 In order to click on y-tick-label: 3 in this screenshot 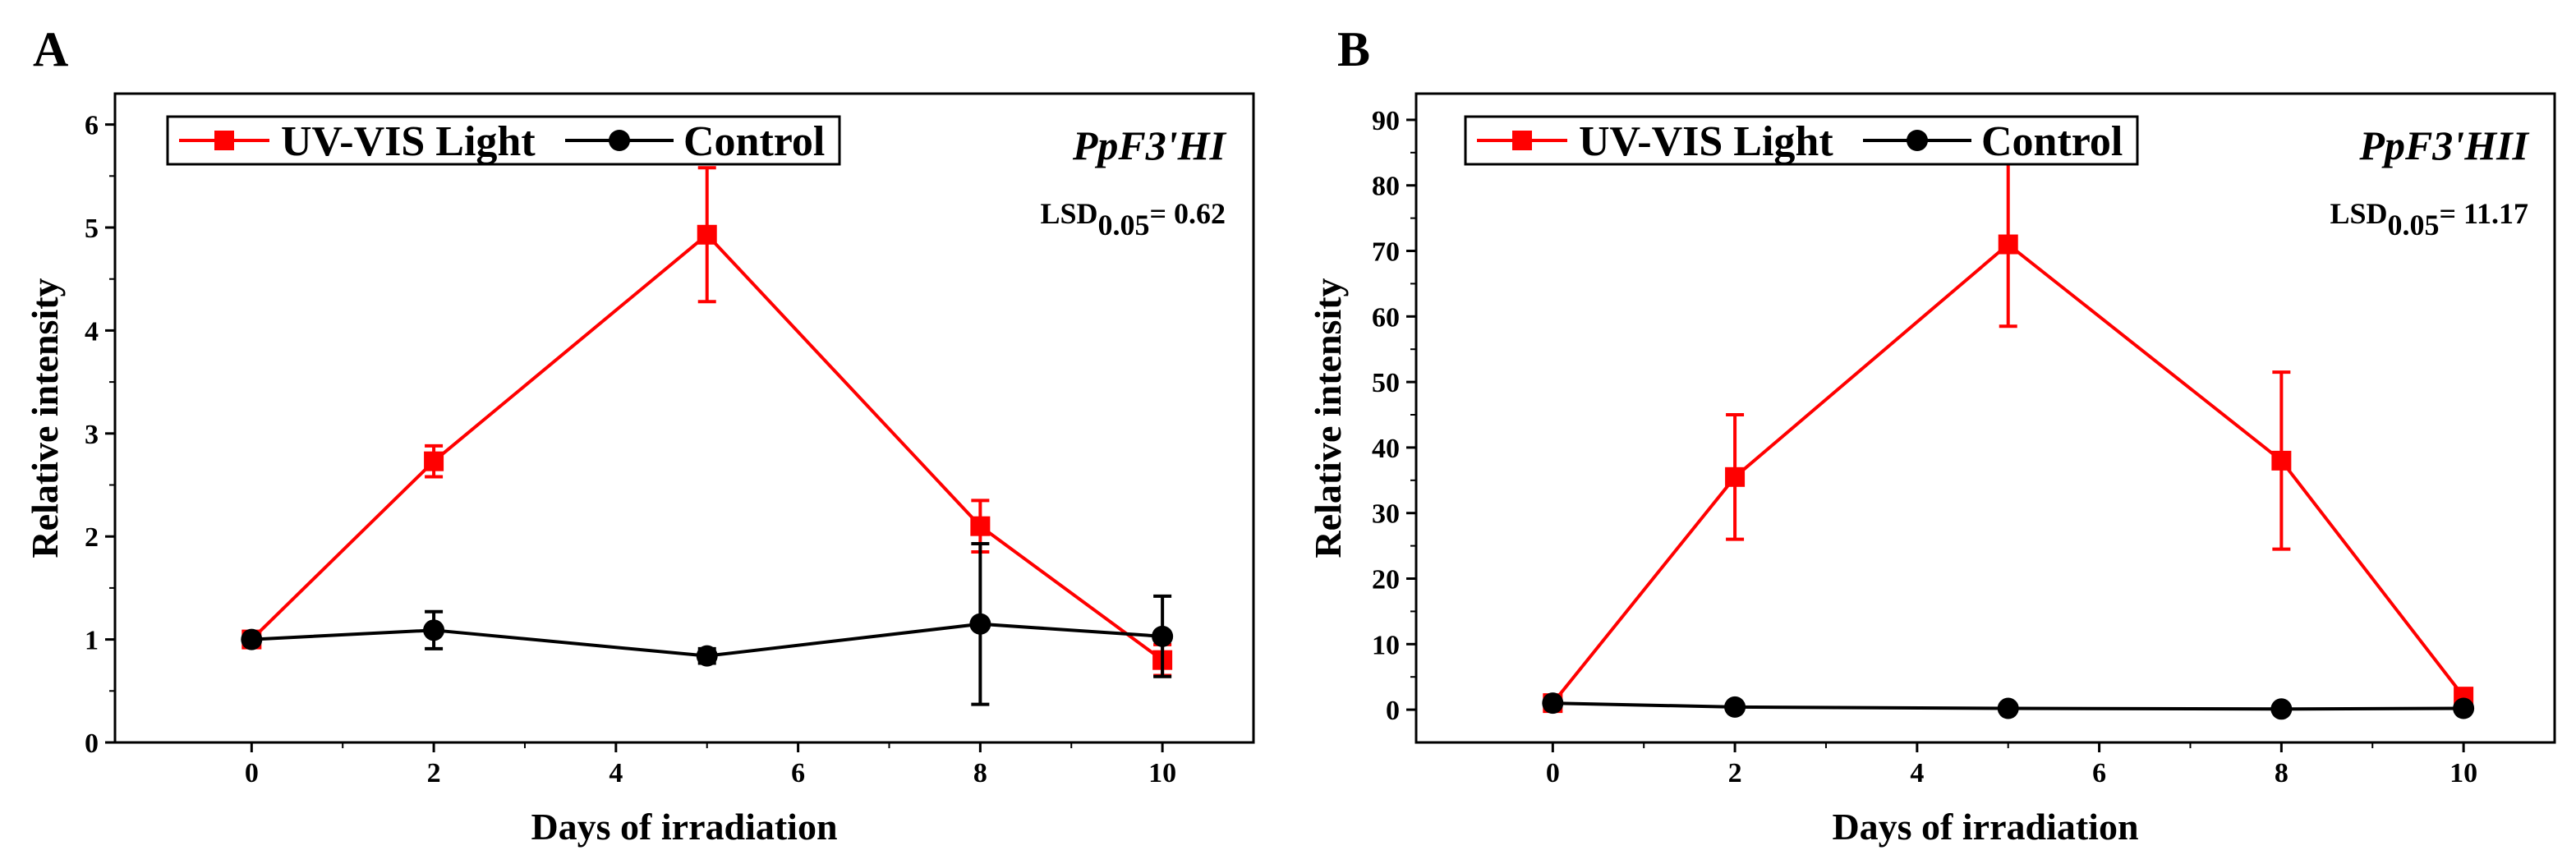, I will do `click(92, 435)`.